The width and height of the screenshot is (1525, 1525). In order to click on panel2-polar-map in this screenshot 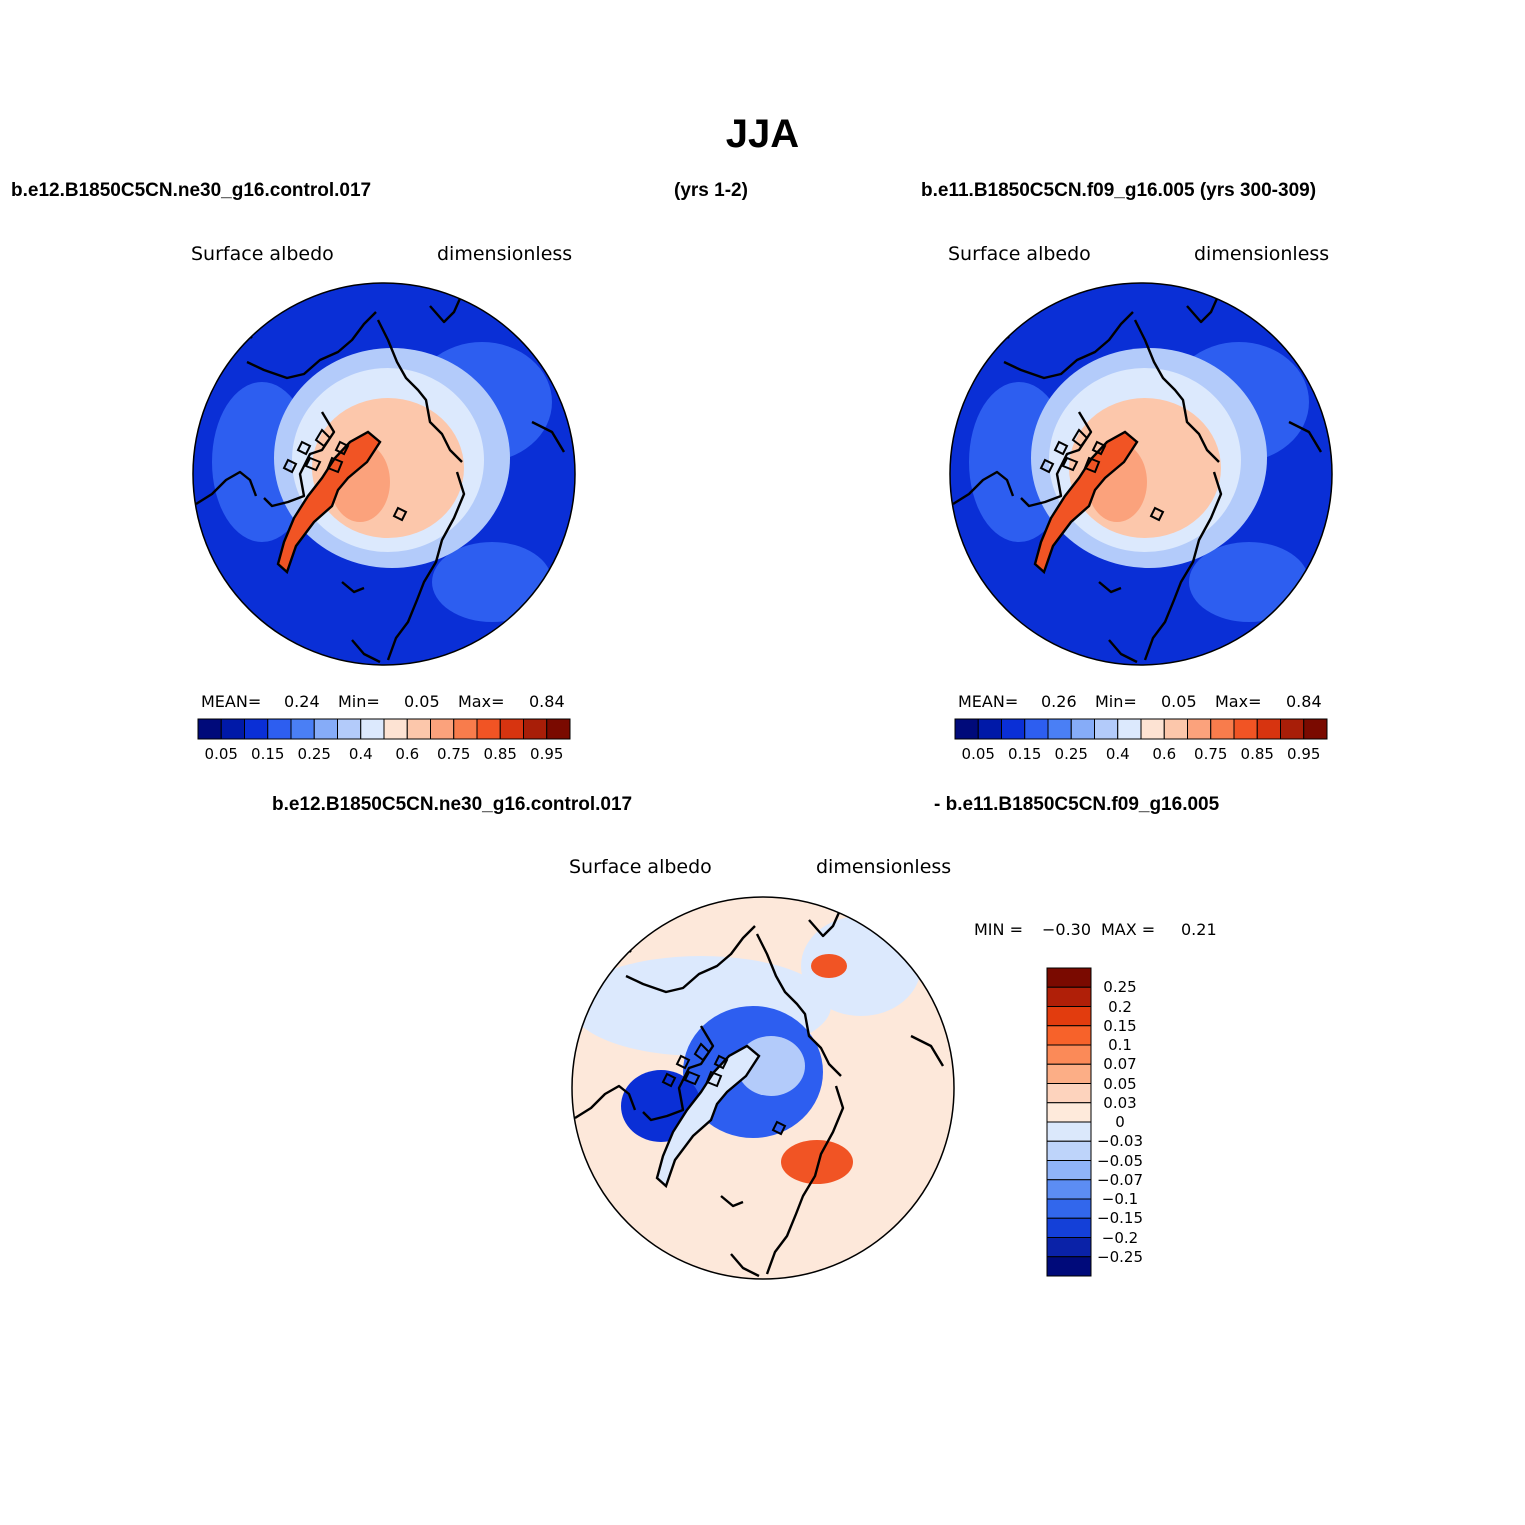, I will do `click(1141, 474)`.